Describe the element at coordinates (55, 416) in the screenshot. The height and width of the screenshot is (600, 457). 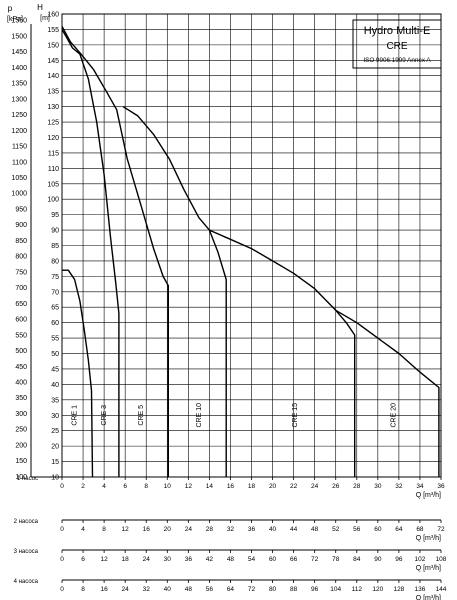
I see `h-tick-label: 30` at that location.